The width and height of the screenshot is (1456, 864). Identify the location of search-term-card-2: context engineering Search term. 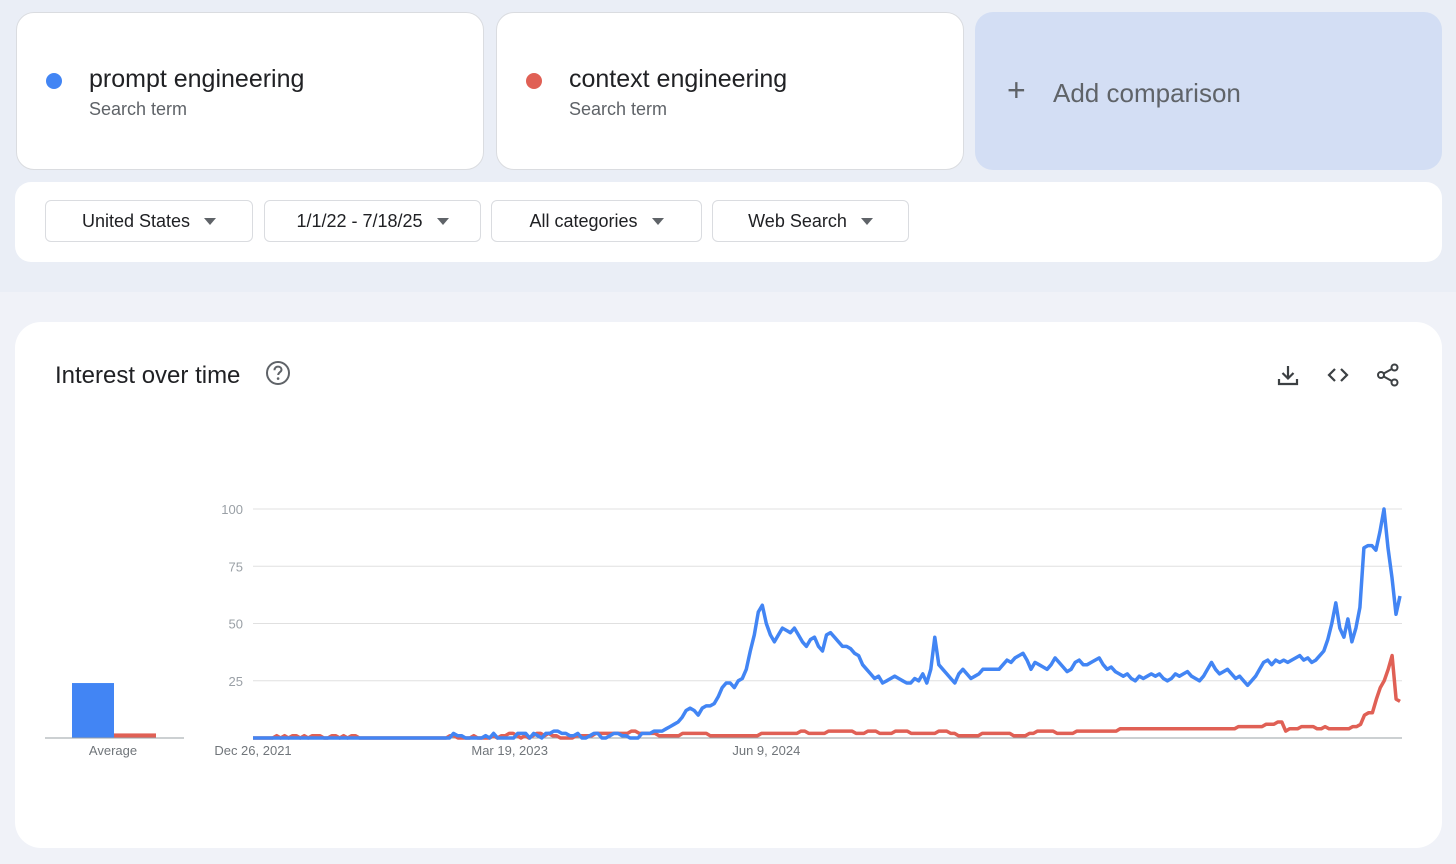
(730, 91).